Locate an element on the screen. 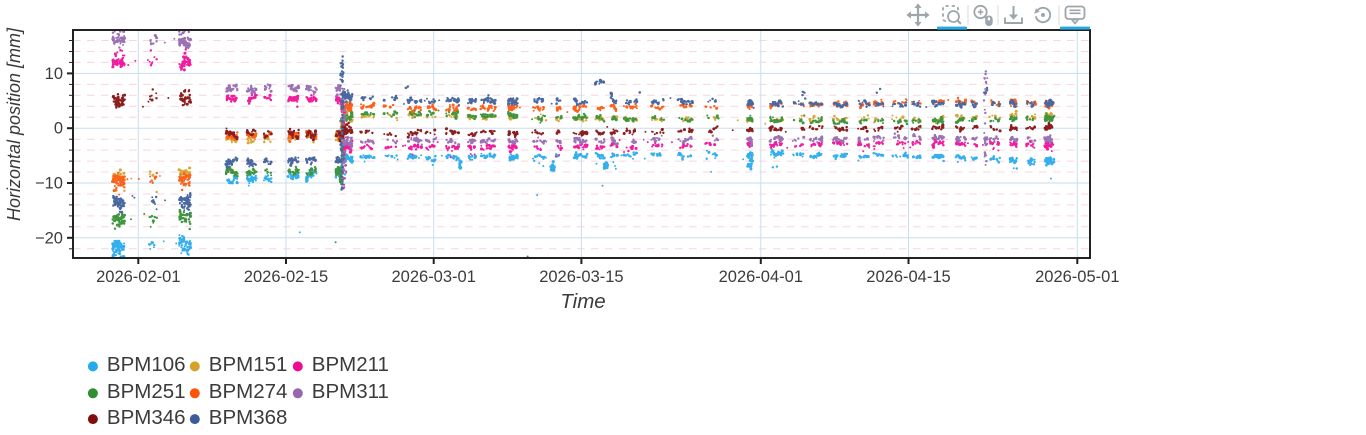 The height and width of the screenshot is (435, 1366). svg-text: BPM211 is located at coordinates (350, 364).